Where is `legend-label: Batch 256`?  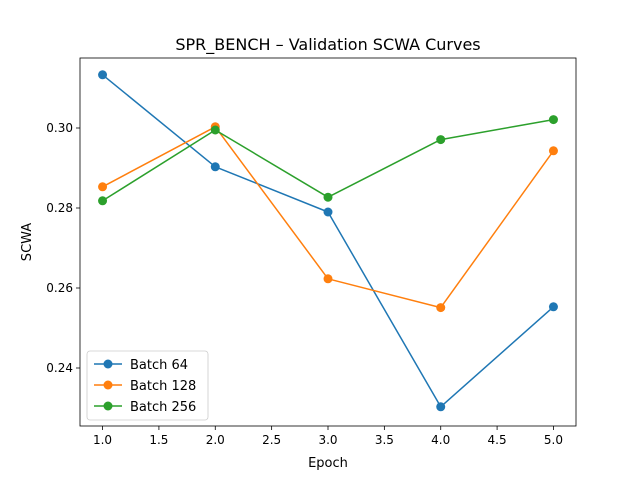 legend-label: Batch 256 is located at coordinates (163, 407).